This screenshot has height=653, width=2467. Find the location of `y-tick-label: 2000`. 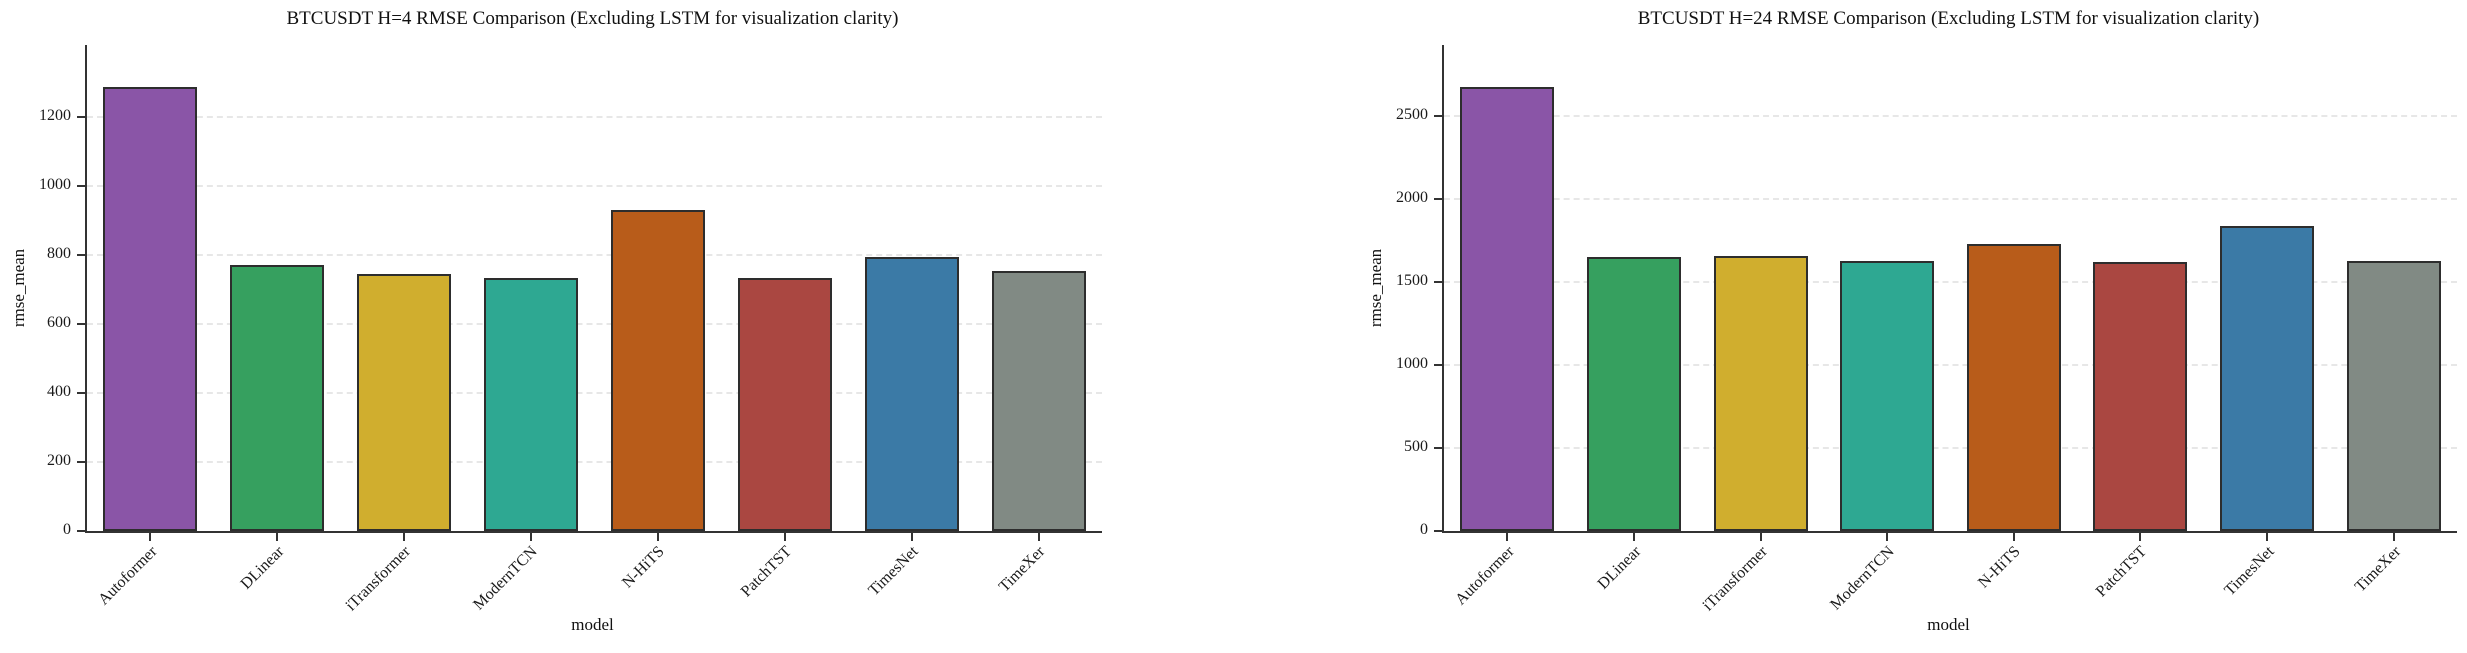

y-tick-label: 2000 is located at coordinates (1412, 197).